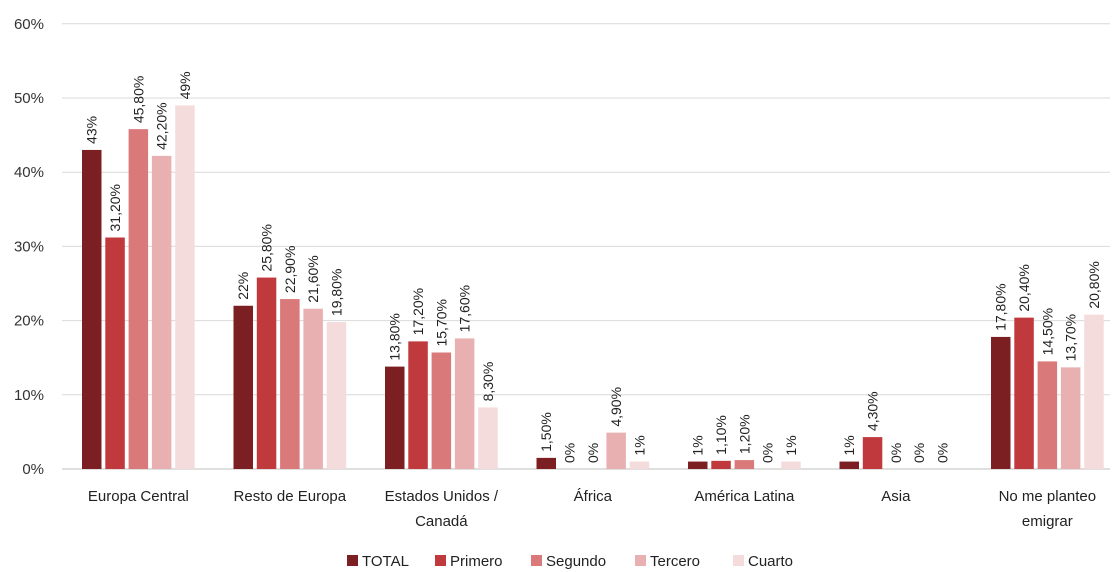  What do you see at coordinates (138, 99) in the screenshot?
I see `data-label: 45,80%` at bounding box center [138, 99].